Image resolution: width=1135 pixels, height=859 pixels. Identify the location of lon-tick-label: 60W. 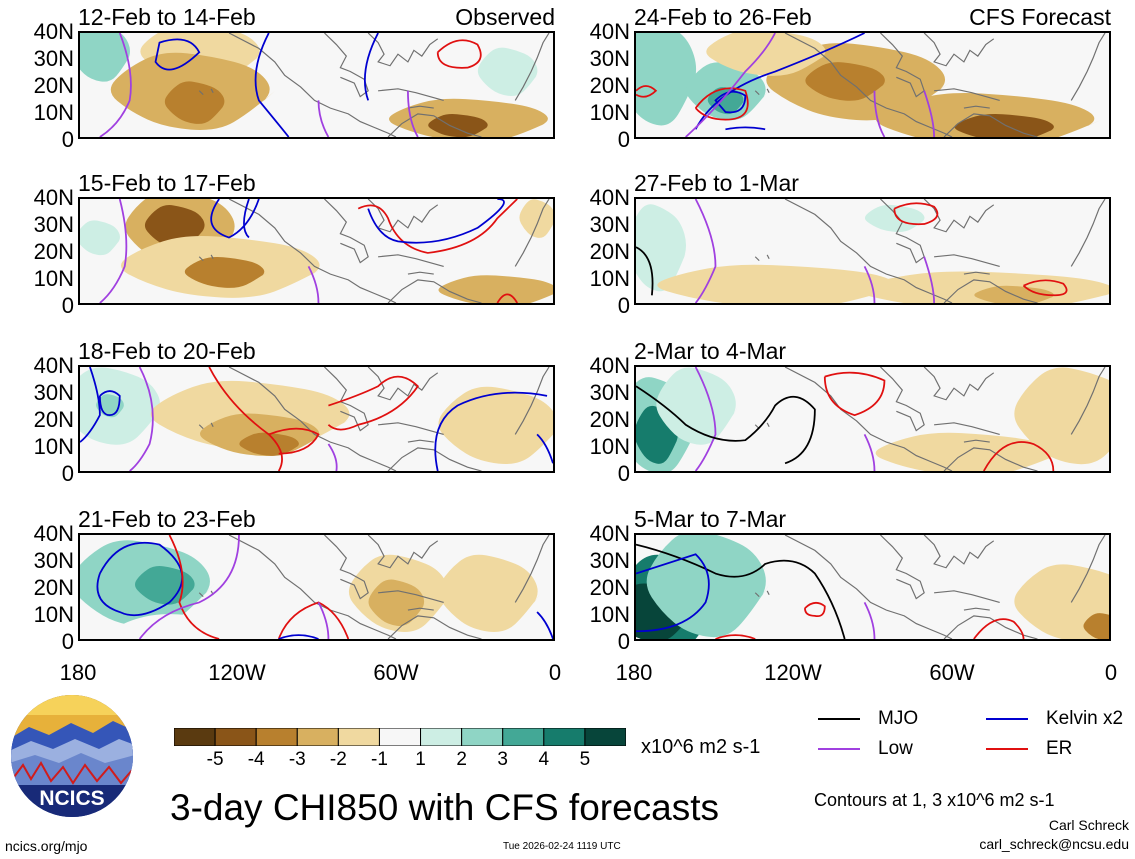
(952, 672).